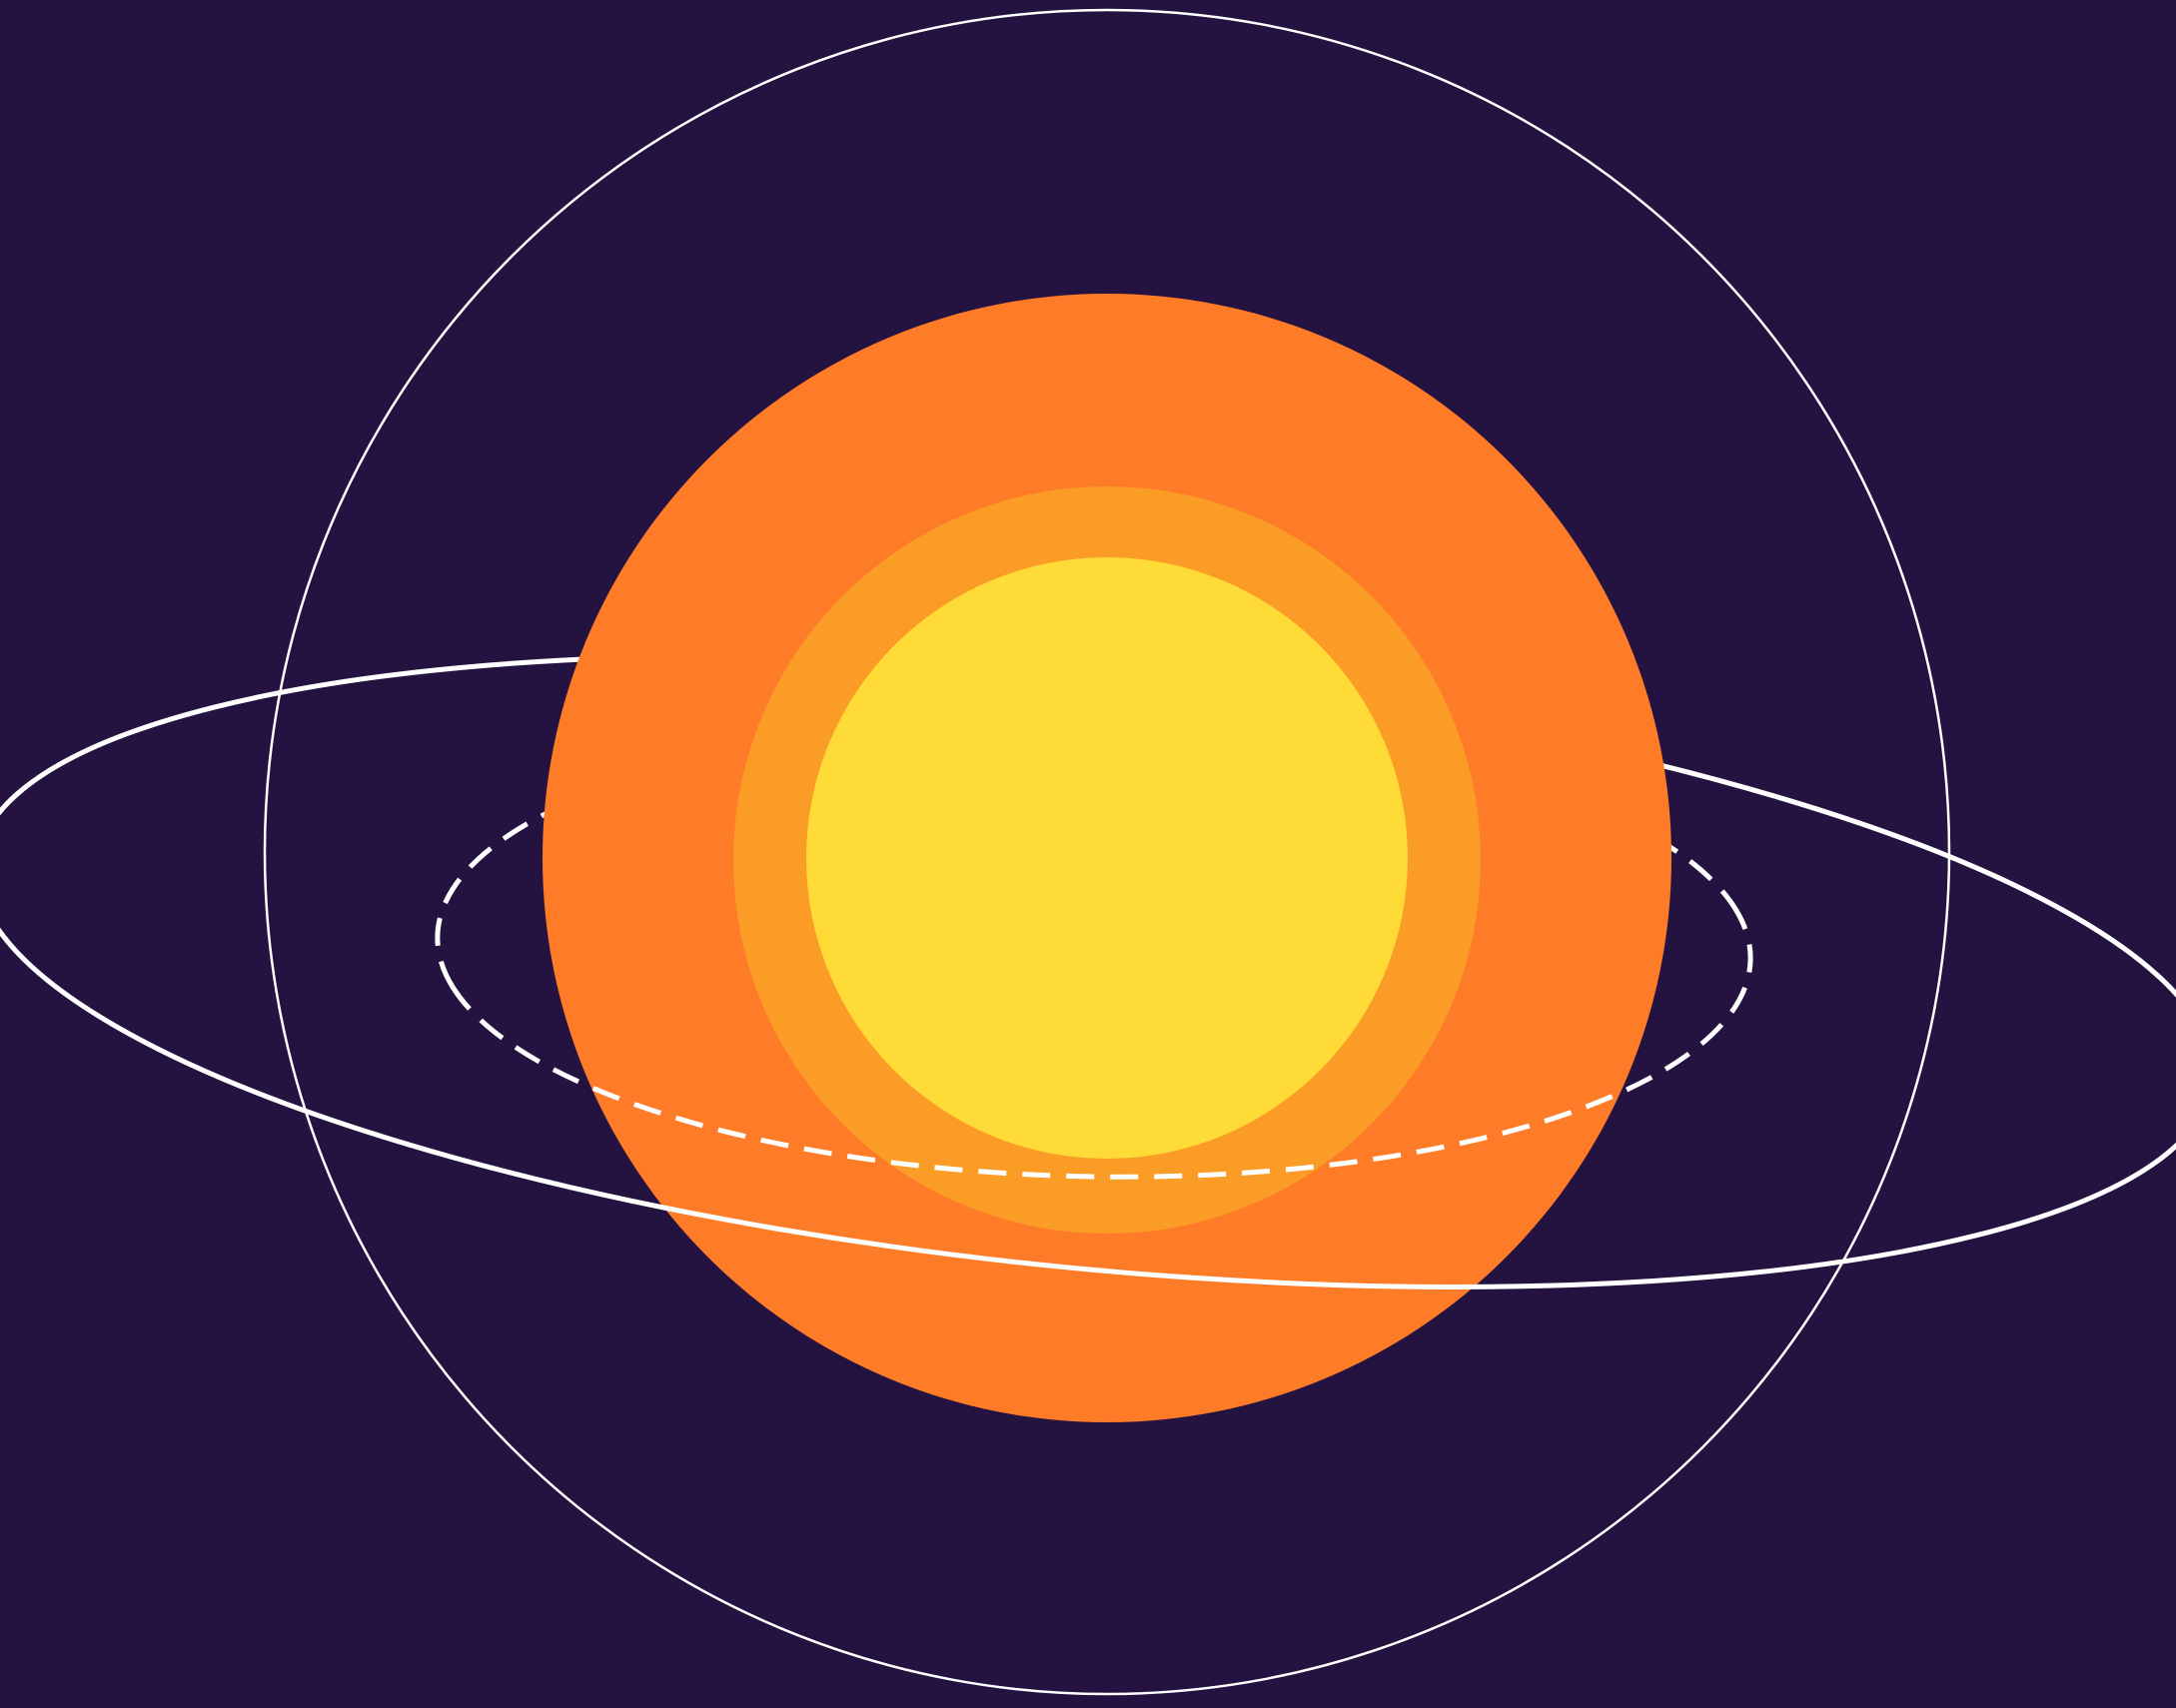 The height and width of the screenshot is (1708, 2176). What do you see at coordinates (1101, 1043) in the screenshot?
I see `dashed-orbit` at bounding box center [1101, 1043].